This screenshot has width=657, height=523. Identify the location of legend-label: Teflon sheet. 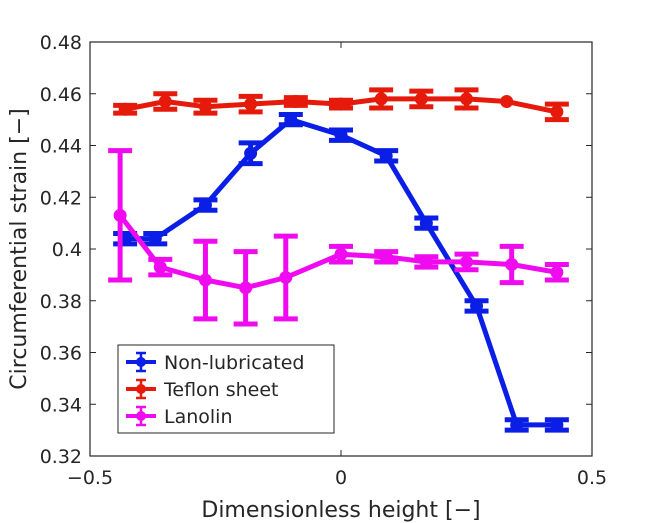
(221, 390).